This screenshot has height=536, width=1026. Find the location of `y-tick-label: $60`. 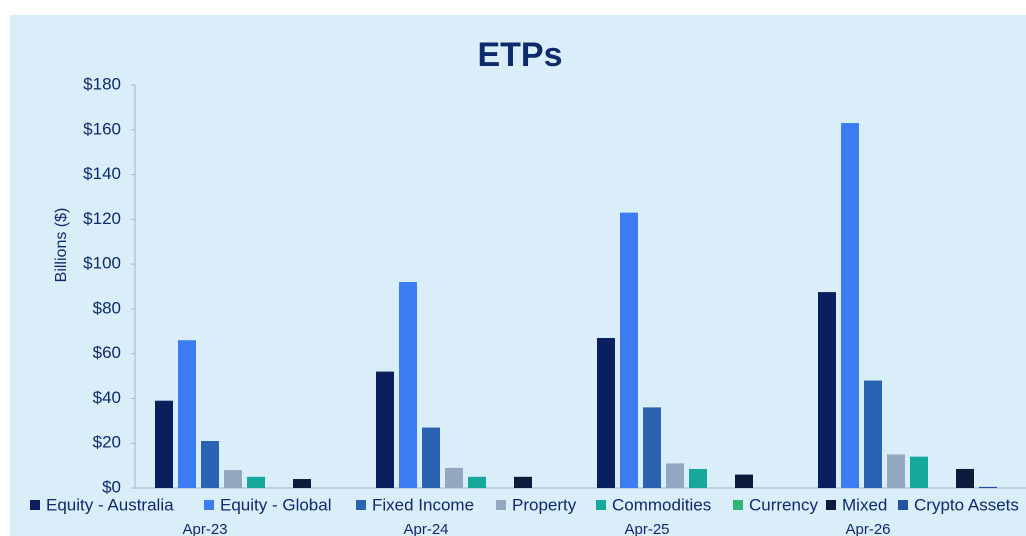

y-tick-label: $60 is located at coordinates (107, 352).